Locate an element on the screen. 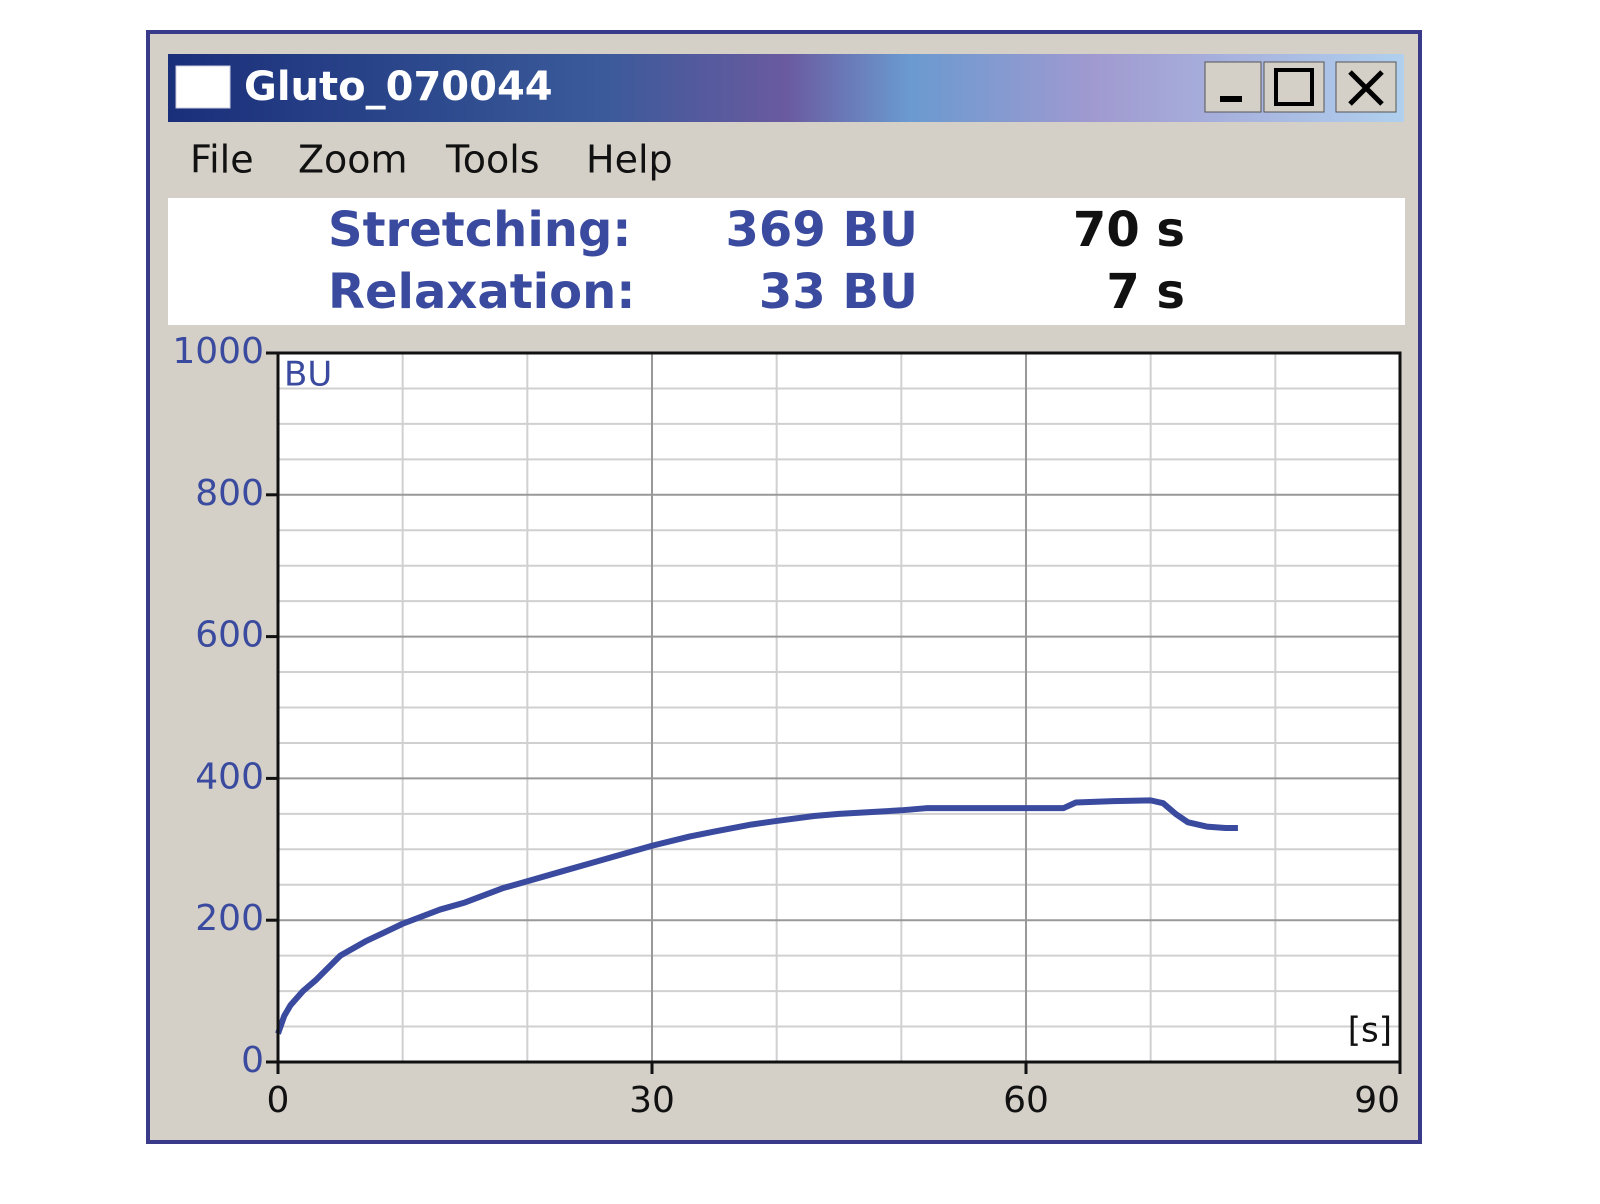 The height and width of the screenshot is (1204, 1600). close-icon is located at coordinates (1366, 88).